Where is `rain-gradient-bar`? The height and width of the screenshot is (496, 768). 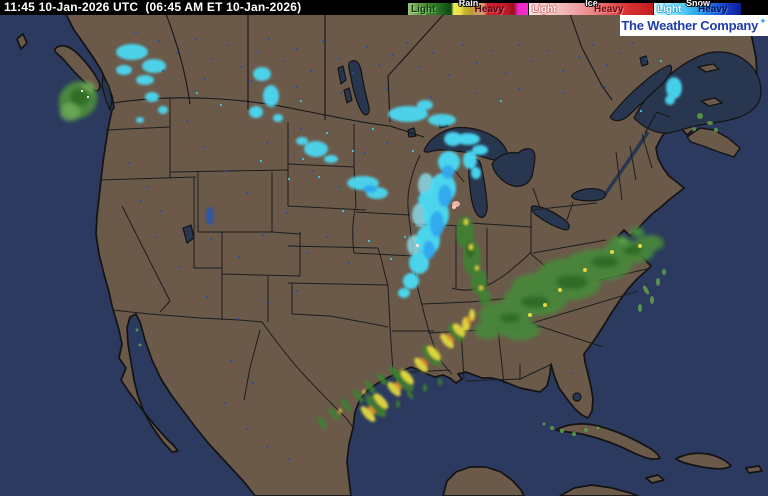 rain-gradient-bar is located at coordinates (468, 9).